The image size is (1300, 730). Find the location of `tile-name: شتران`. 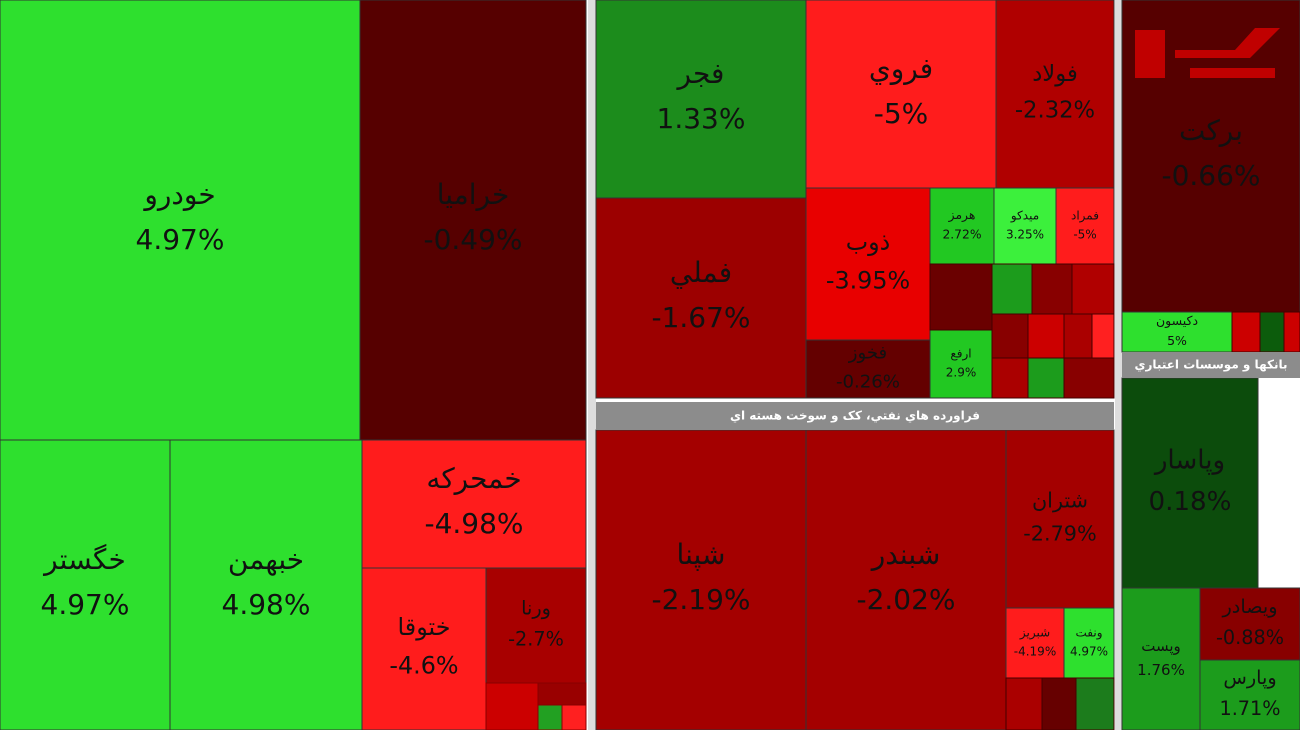

tile-name: شتران is located at coordinates (1060, 500).